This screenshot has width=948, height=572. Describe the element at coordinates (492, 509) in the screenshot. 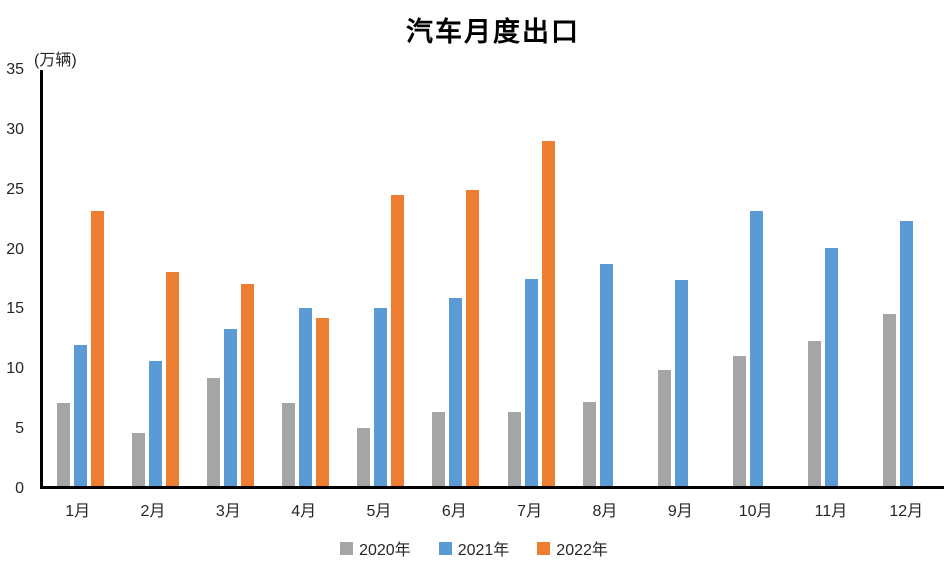

I see `x-axis-labels: 1月 2月 3月 4月 5月 6月 7月 8月 9月 10月 11月 12月` at that location.